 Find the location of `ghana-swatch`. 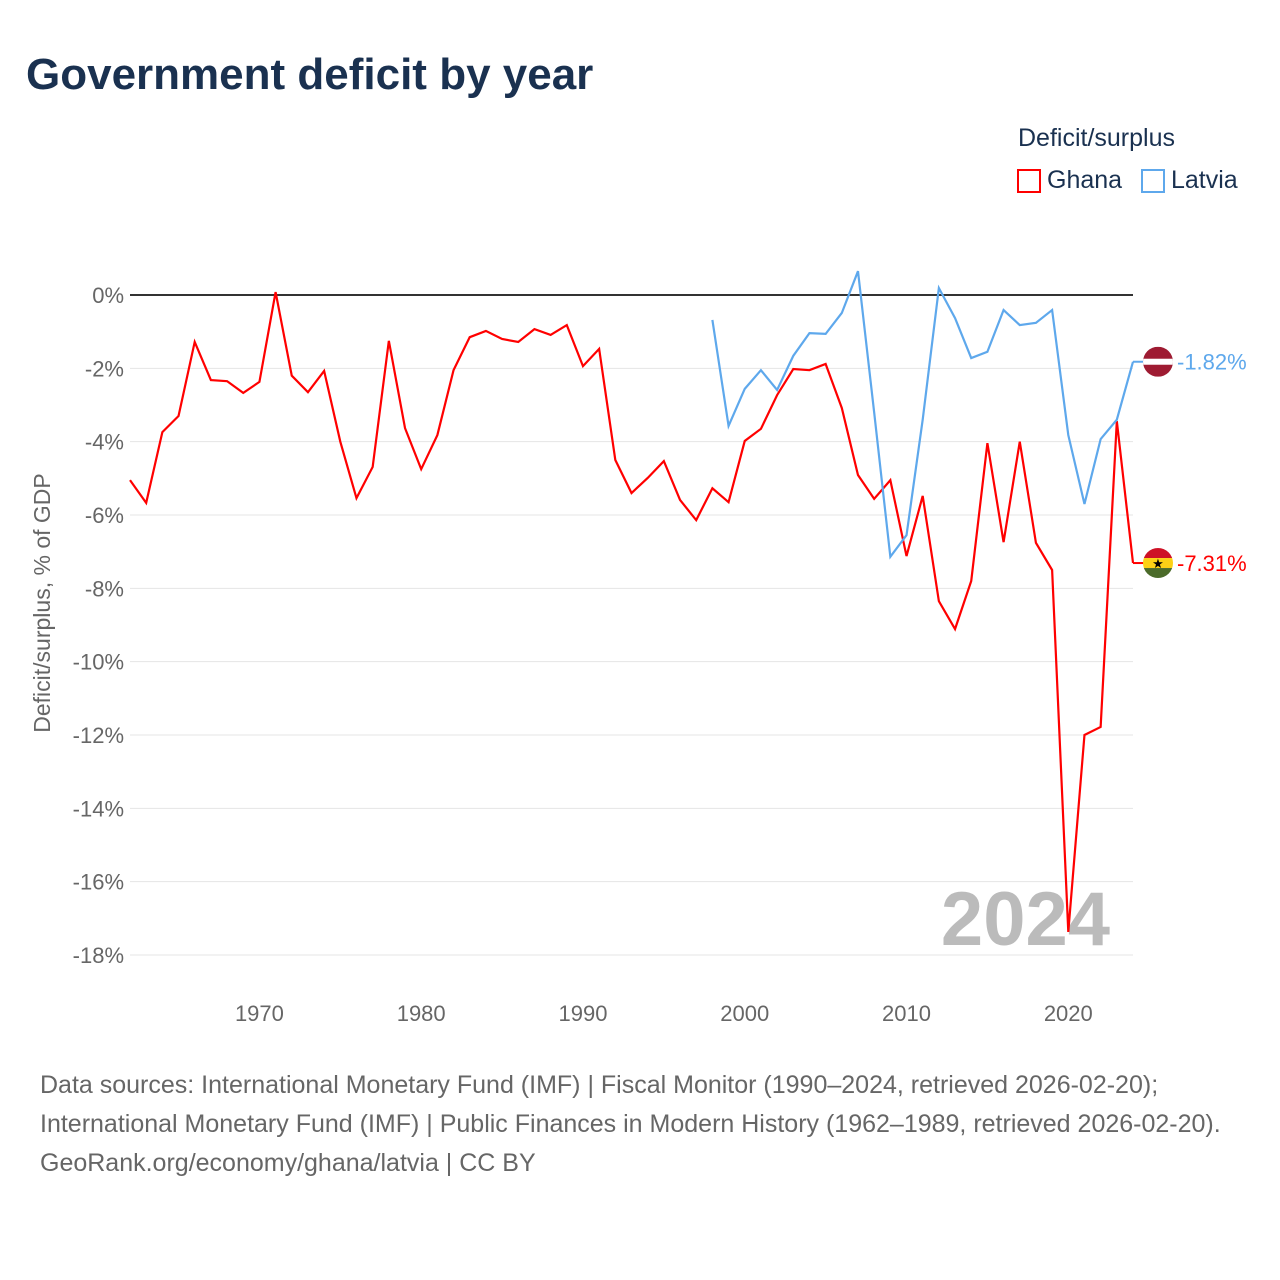

ghana-swatch is located at coordinates (1029, 180).